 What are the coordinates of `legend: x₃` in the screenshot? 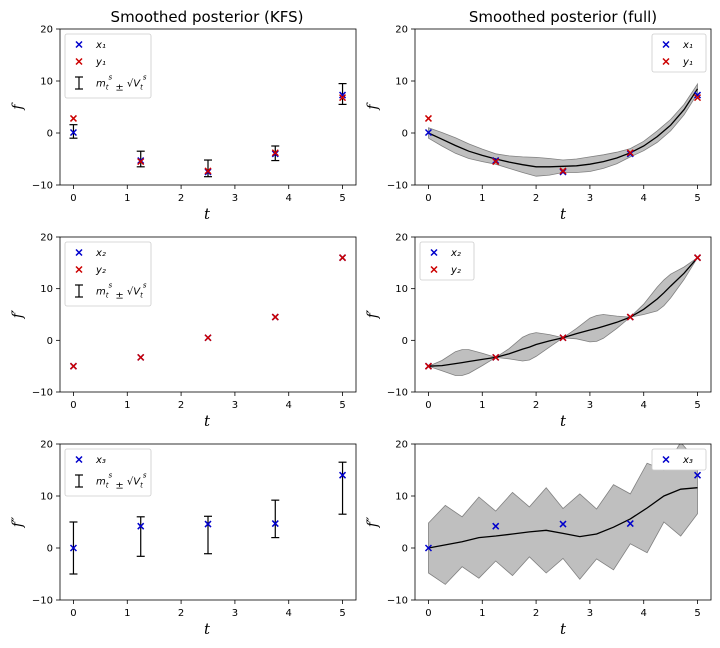 It's located at (679, 459).